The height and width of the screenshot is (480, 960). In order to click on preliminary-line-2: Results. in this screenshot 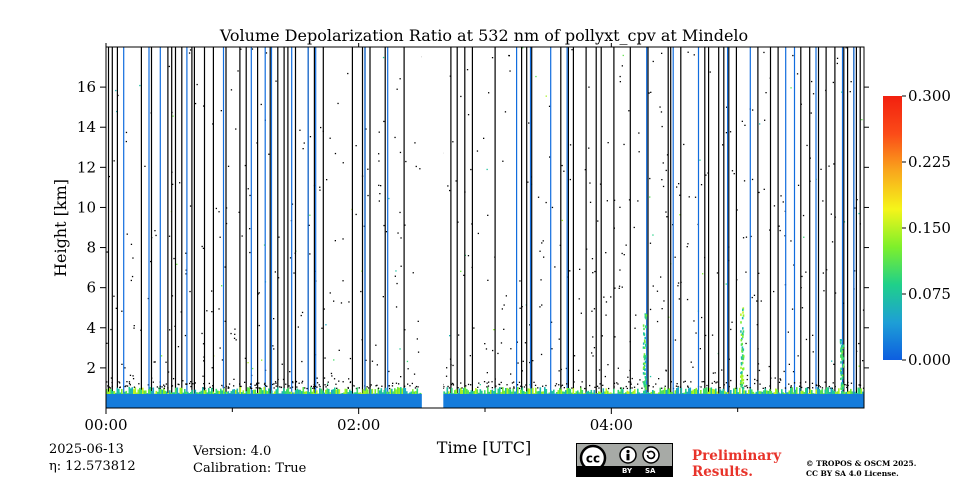, I will do `click(722, 472)`.